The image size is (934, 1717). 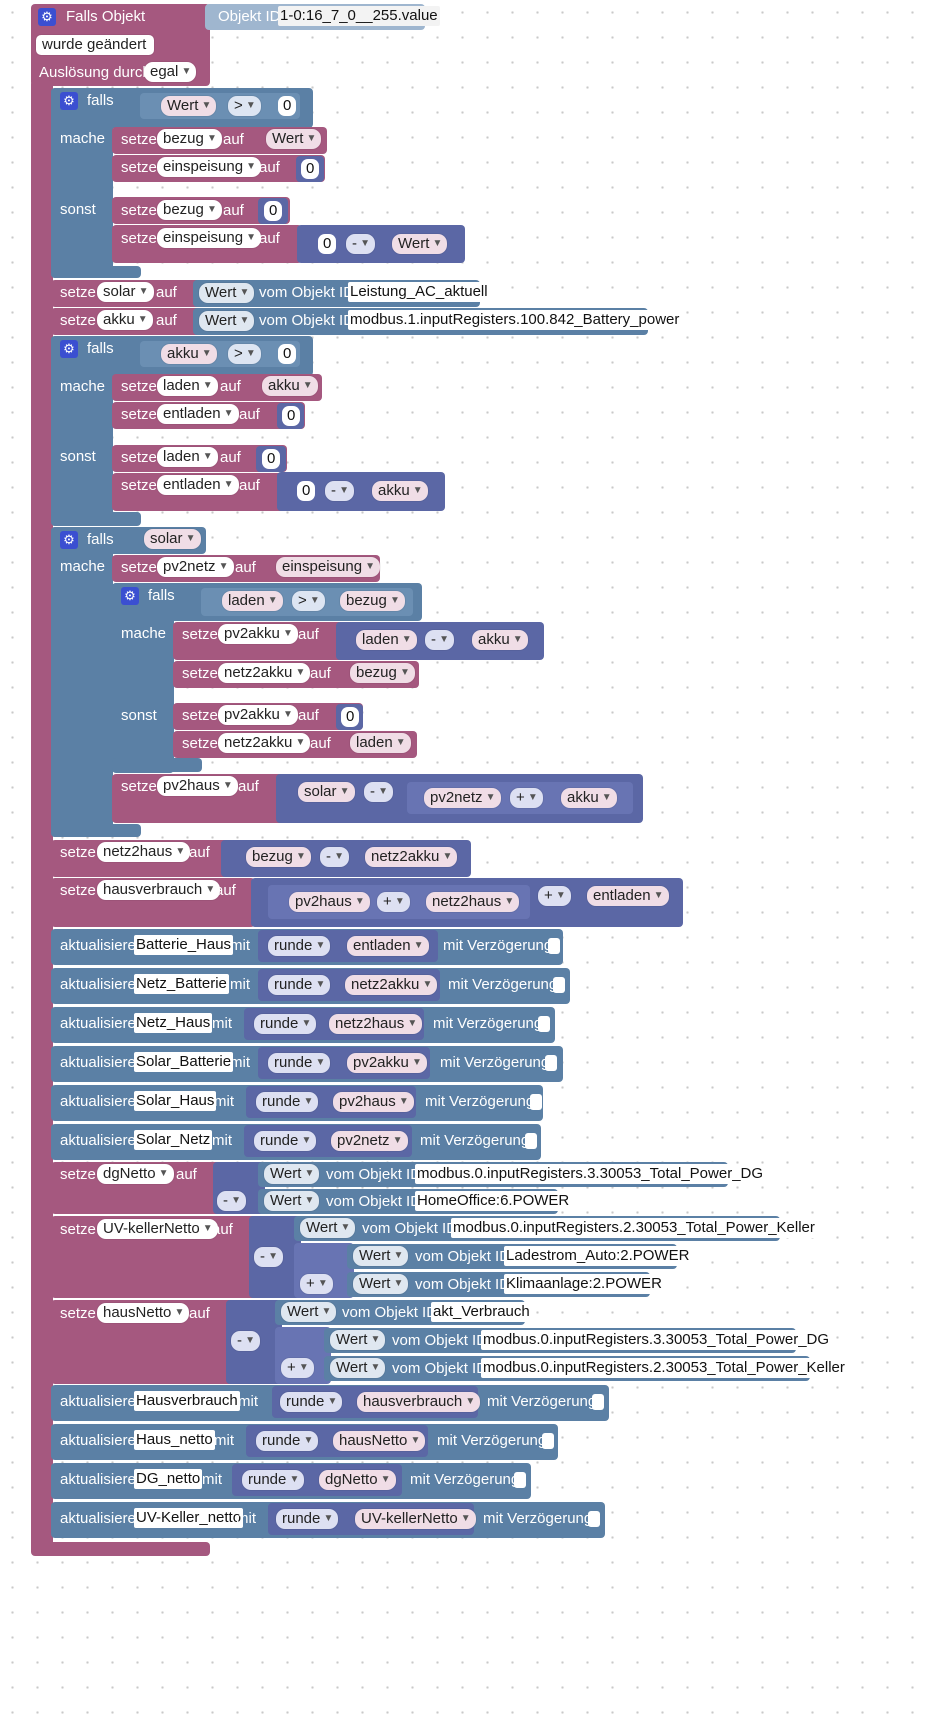 What do you see at coordinates (181, 984) in the screenshot?
I see `target-id-field: Netz_Batterie` at bounding box center [181, 984].